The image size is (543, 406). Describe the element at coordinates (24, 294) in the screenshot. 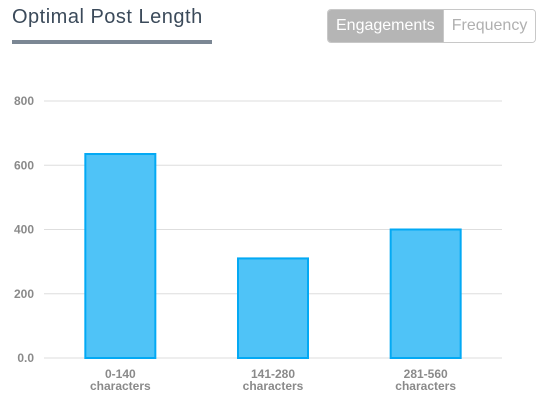

I see `y-tick-label: 200` at that location.